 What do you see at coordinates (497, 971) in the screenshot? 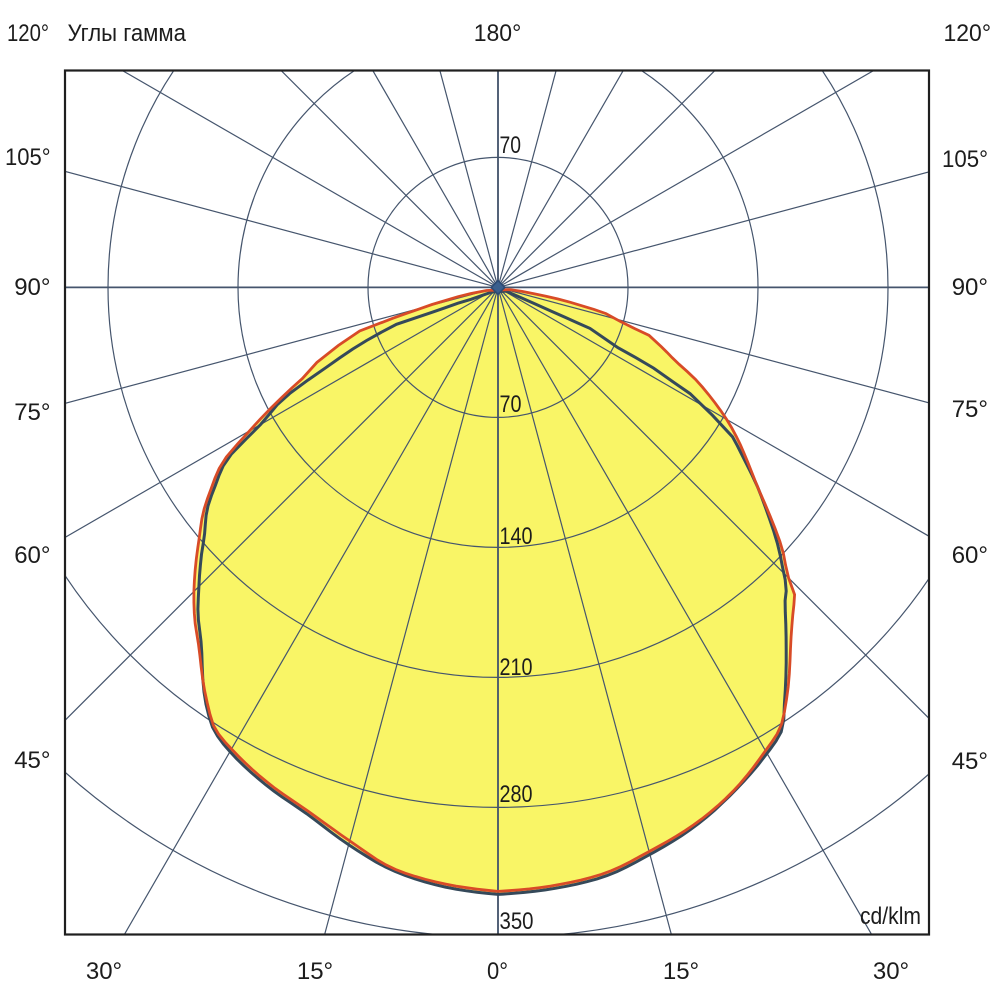
I see `svg-text: 0°` at bounding box center [497, 971].